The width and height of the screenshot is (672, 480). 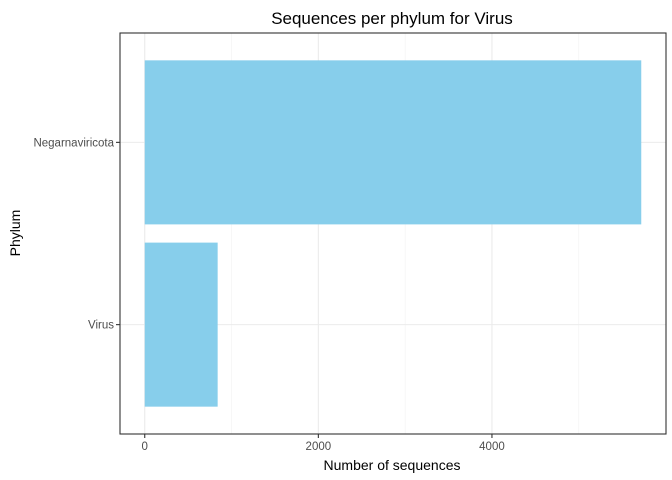 What do you see at coordinates (319, 447) in the screenshot?
I see `x-tick-label: 2000` at bounding box center [319, 447].